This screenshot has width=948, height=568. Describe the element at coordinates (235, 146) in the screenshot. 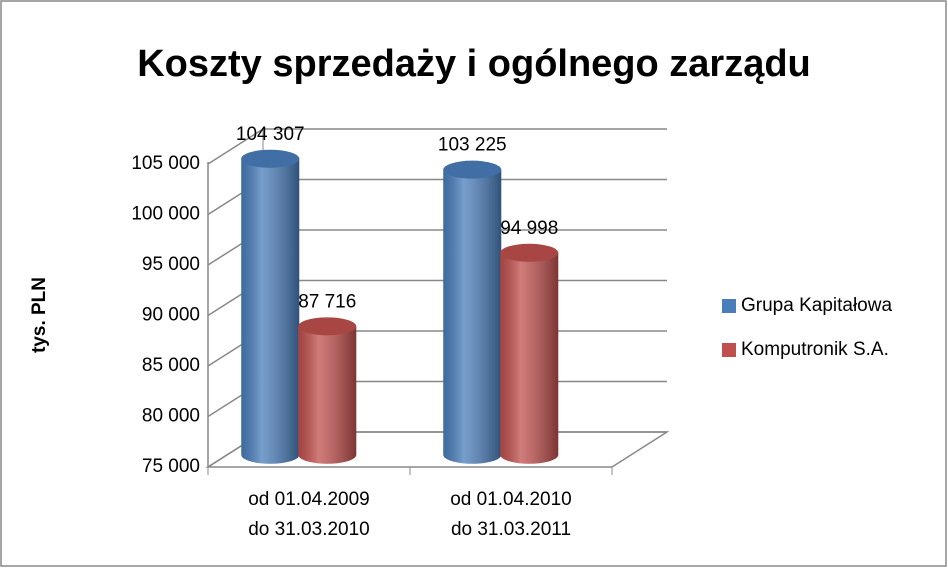

I see `grid-line` at that location.